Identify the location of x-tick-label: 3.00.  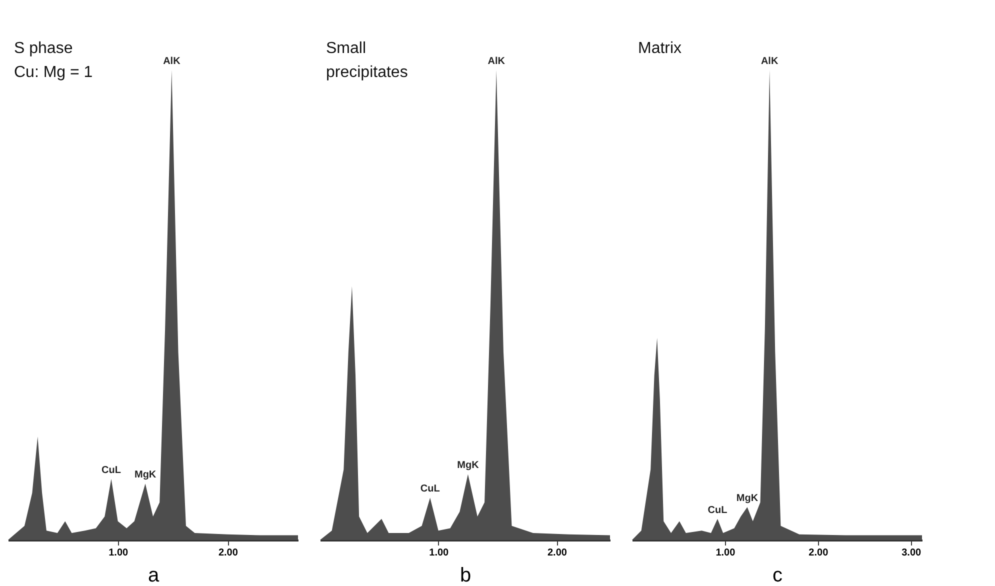
(912, 553).